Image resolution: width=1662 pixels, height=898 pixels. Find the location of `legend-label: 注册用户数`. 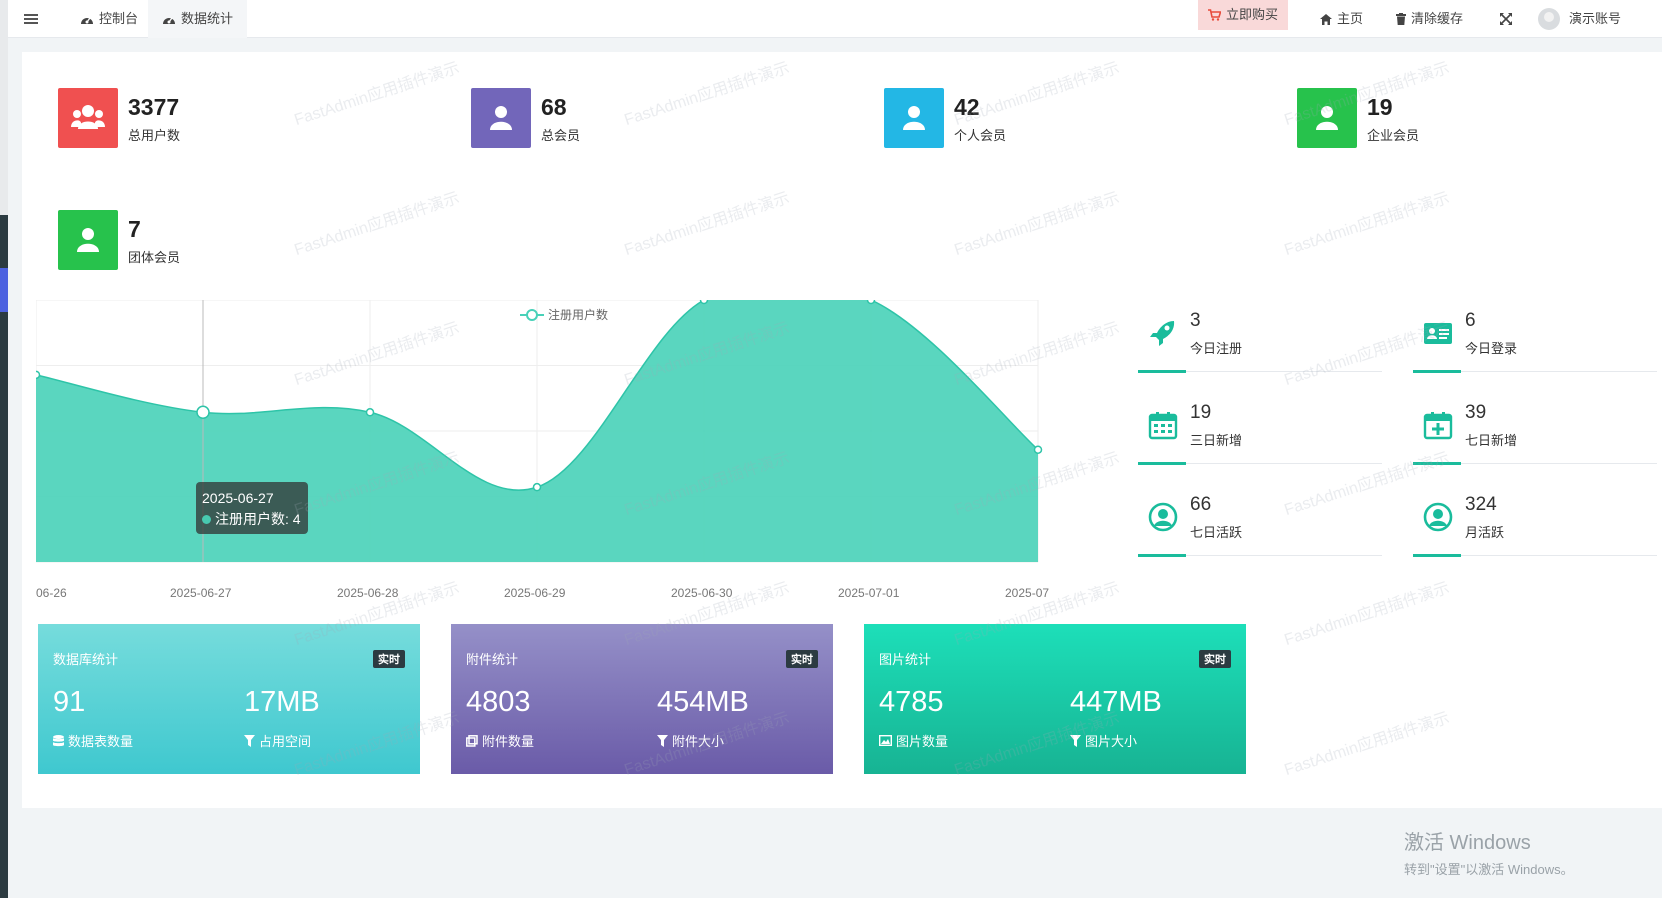

legend-label: 注册用户数 is located at coordinates (578, 315).